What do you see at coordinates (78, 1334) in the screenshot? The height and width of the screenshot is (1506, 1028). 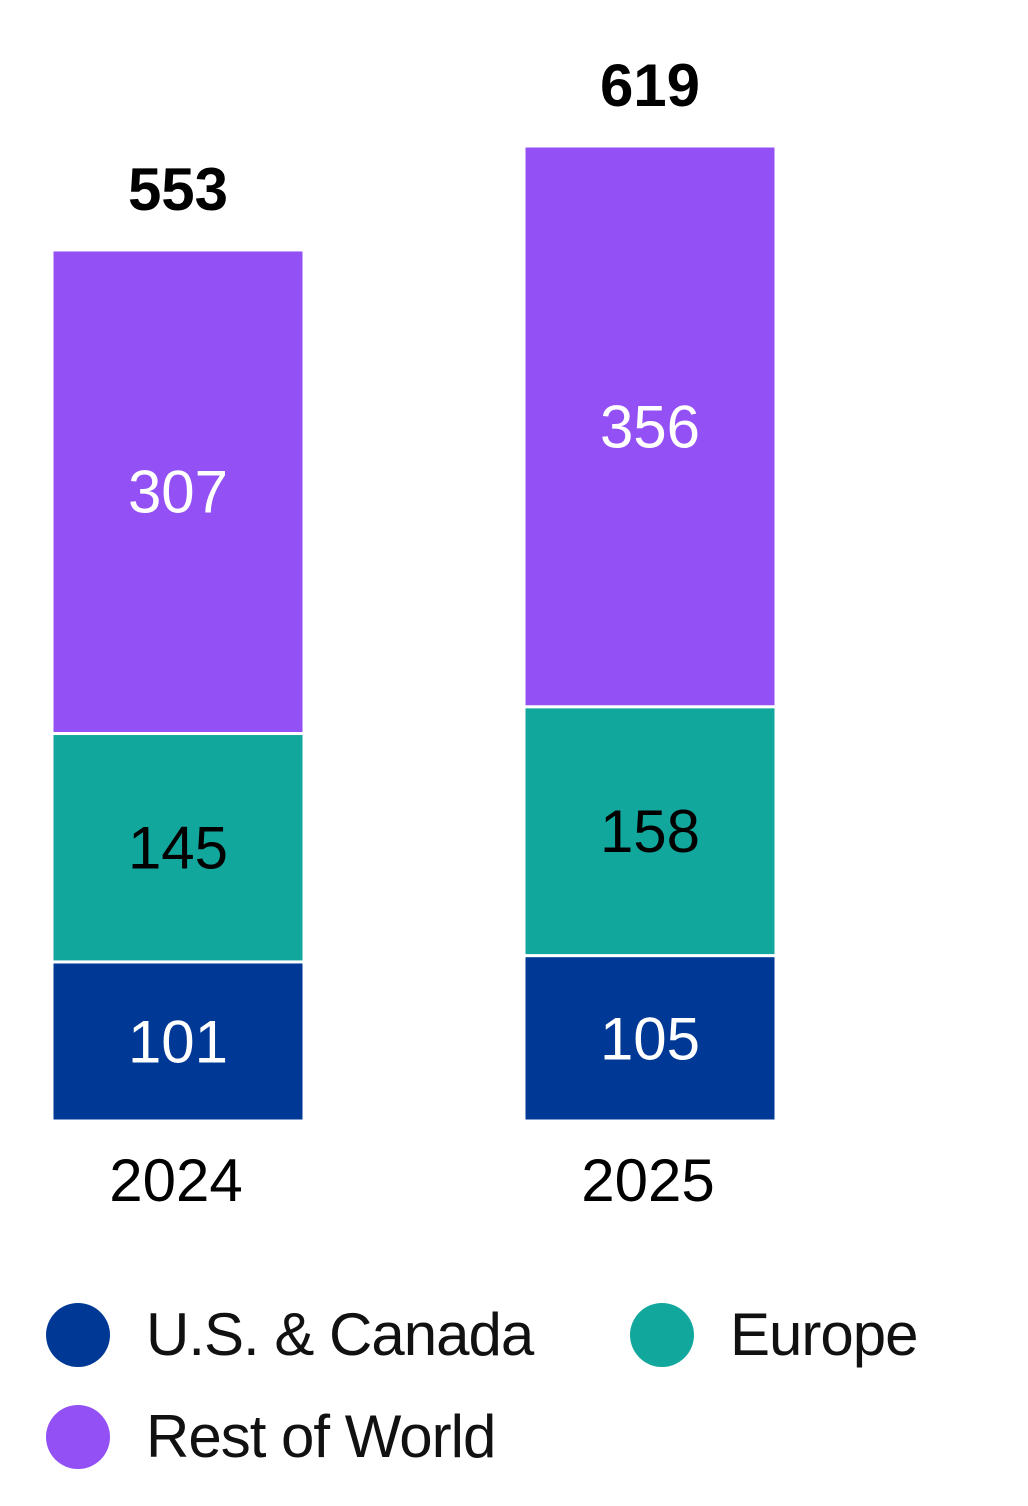 I see `legend-swatch-us-canada` at bounding box center [78, 1334].